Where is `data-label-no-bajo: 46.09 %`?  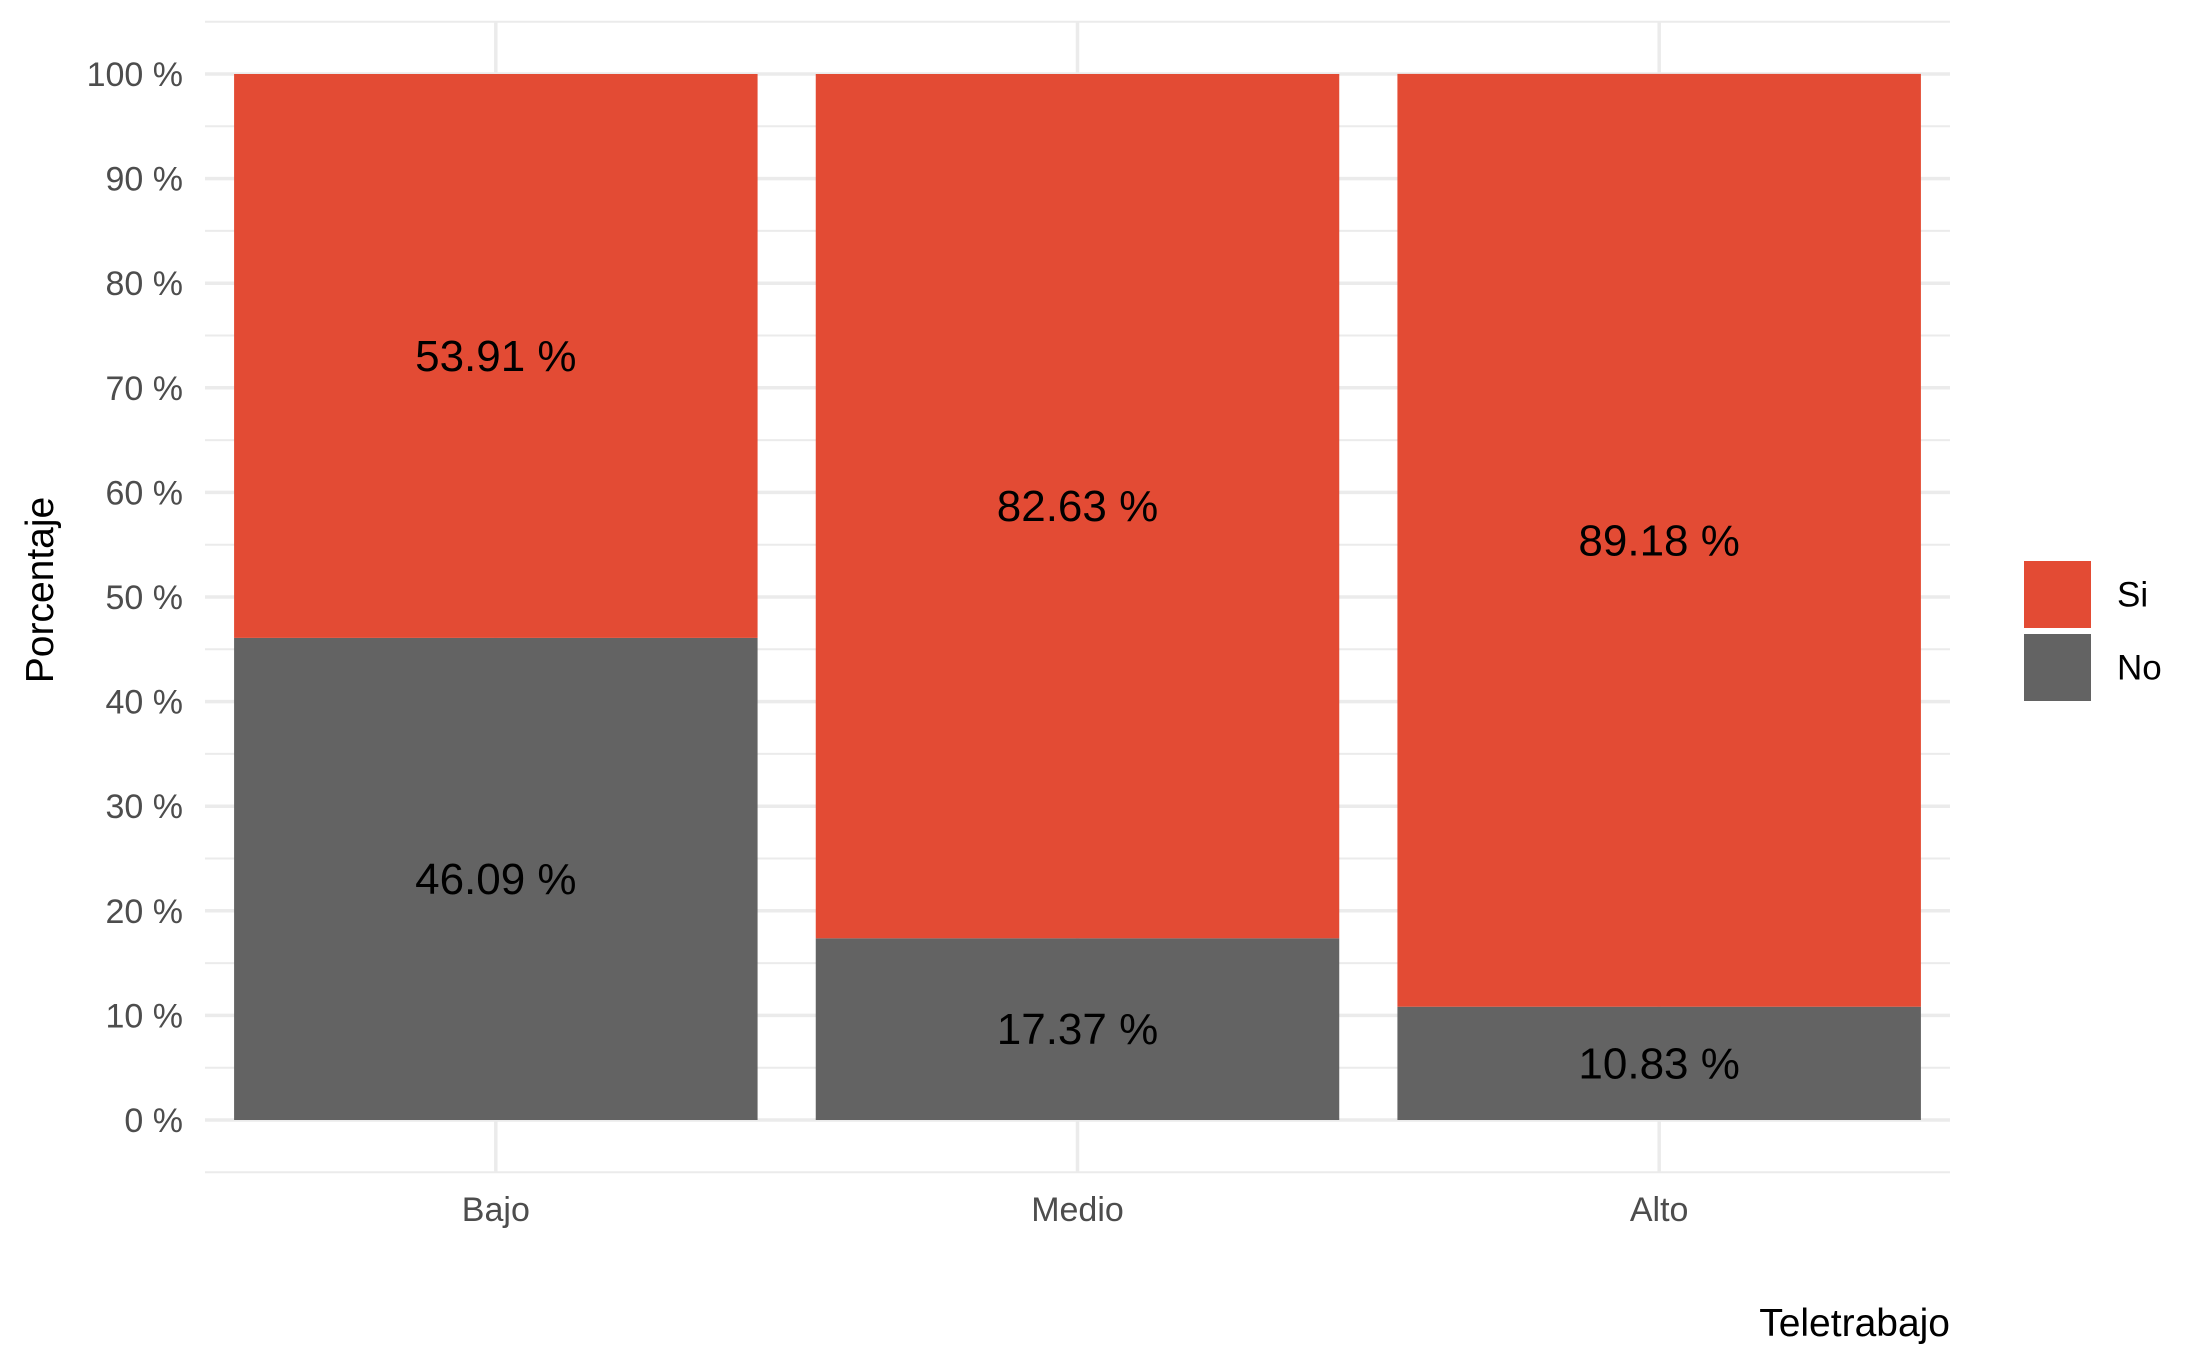
data-label-no-bajo: 46.09 % is located at coordinates (495, 879).